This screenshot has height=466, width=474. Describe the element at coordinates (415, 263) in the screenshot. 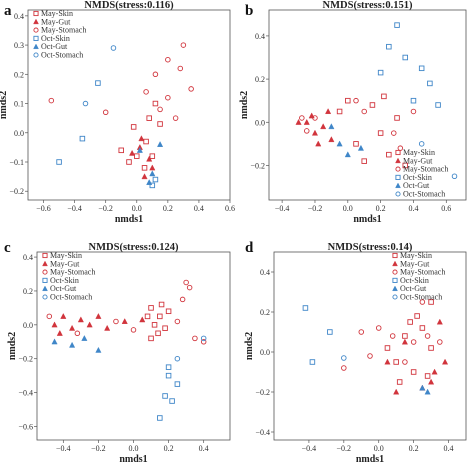

I see `legend-entry: May-Gut` at that location.